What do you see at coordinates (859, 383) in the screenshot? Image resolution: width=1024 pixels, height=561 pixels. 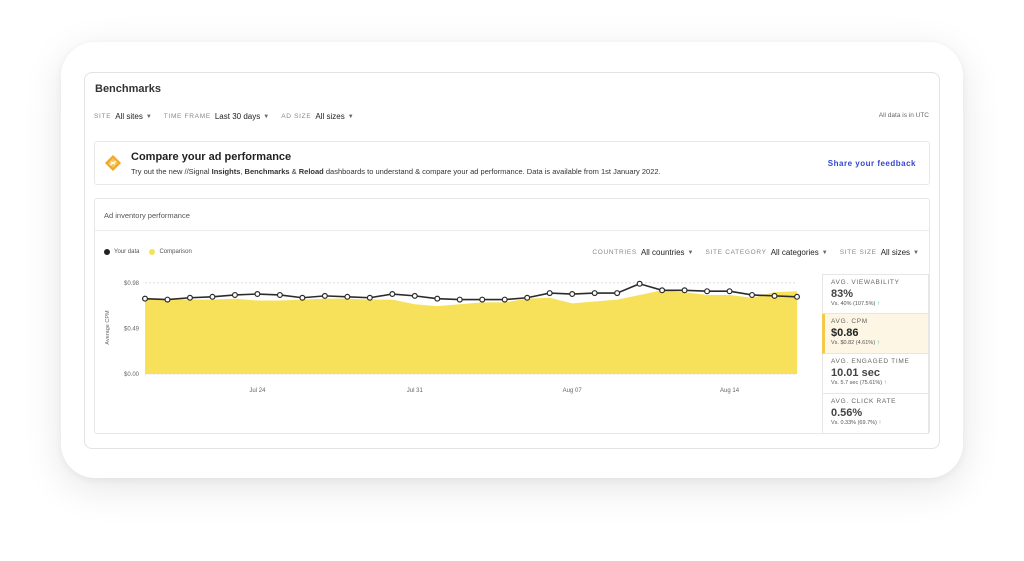 I see `metric-comparison: Vs. 5.7 sec (75.61%) ↑` at bounding box center [859, 383].